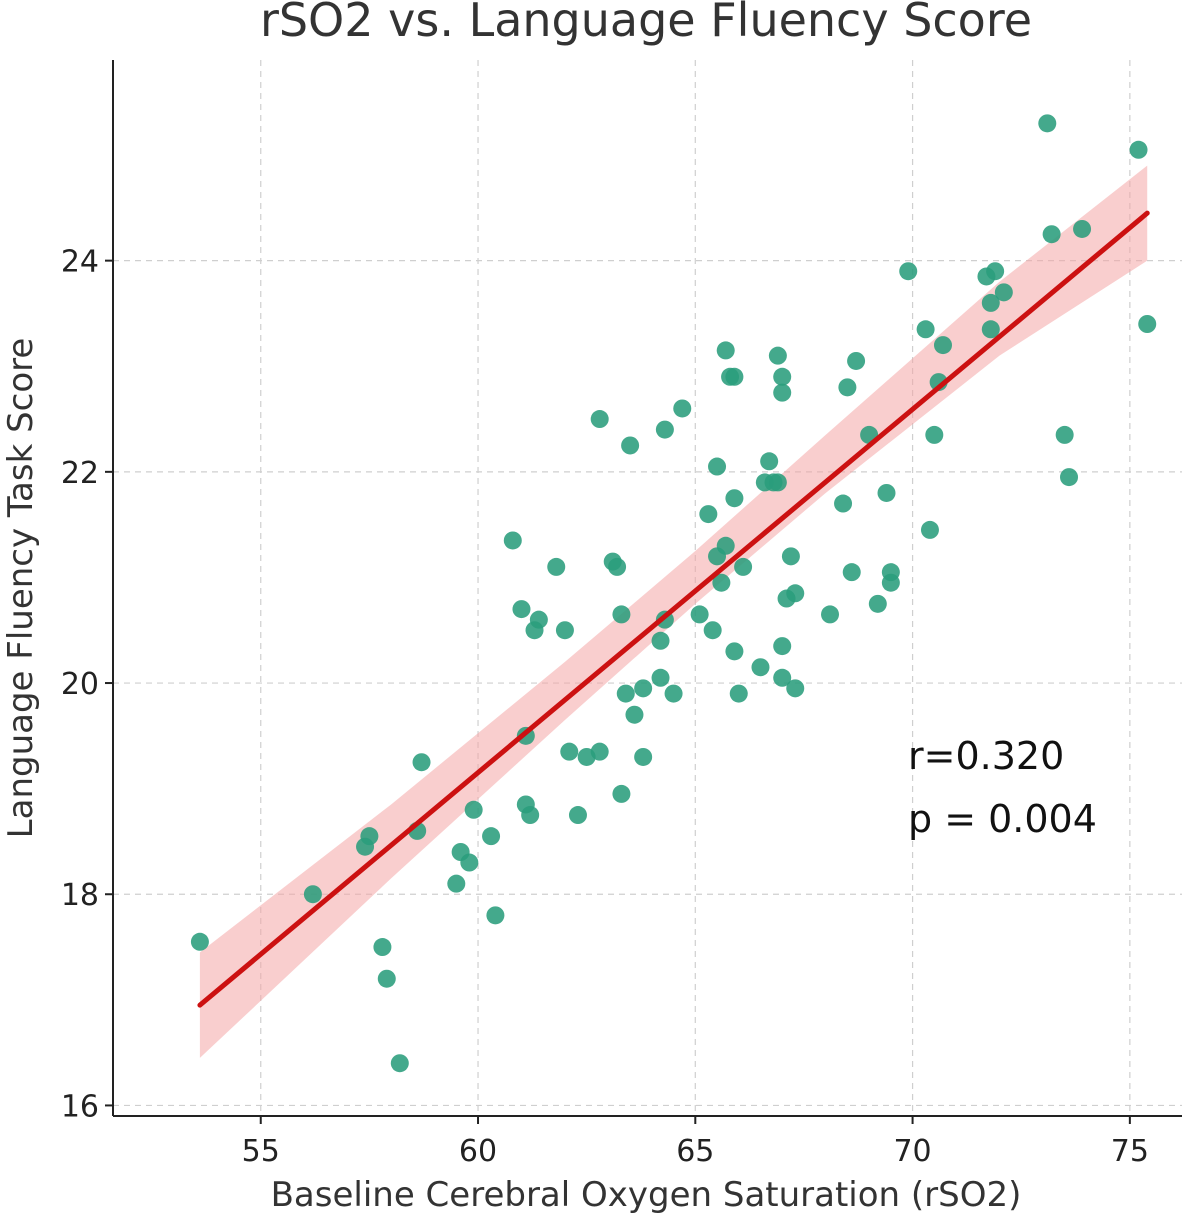 The image size is (1182, 1218). What do you see at coordinates (80, 1106) in the screenshot?
I see `y-tick-label: 16` at bounding box center [80, 1106].